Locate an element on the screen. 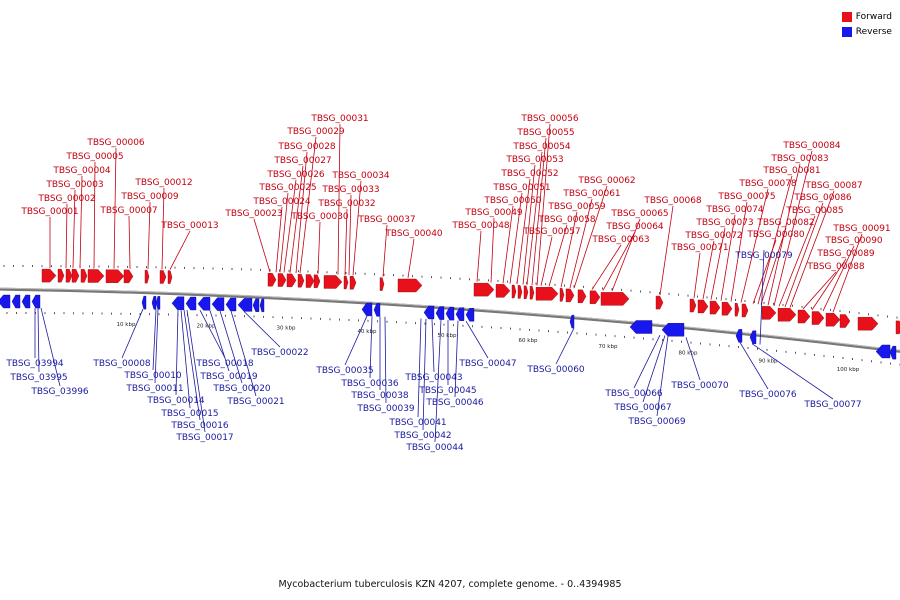 This screenshot has height=600, width=900. forward-gene-label: TBSG_00027 is located at coordinates (302, 161).